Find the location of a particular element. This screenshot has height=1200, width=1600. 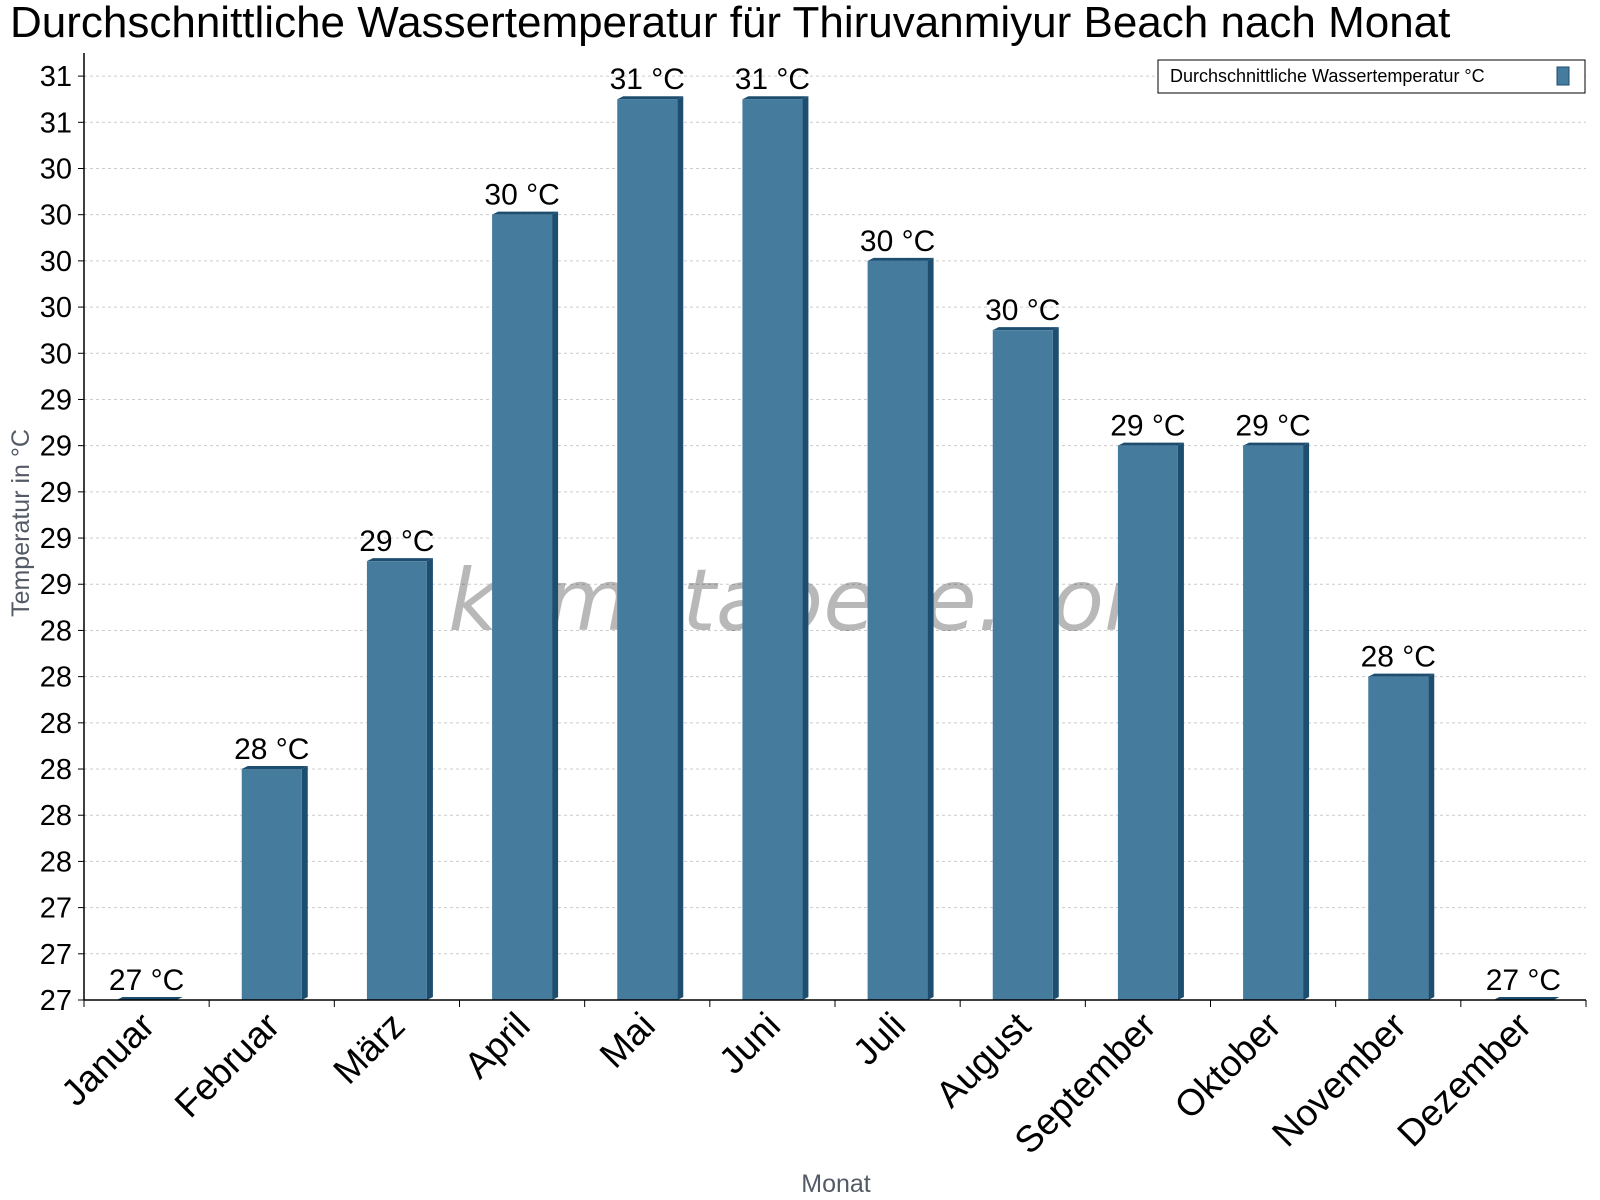

x-tick-label: Dezember is located at coordinates (1464, 1080).